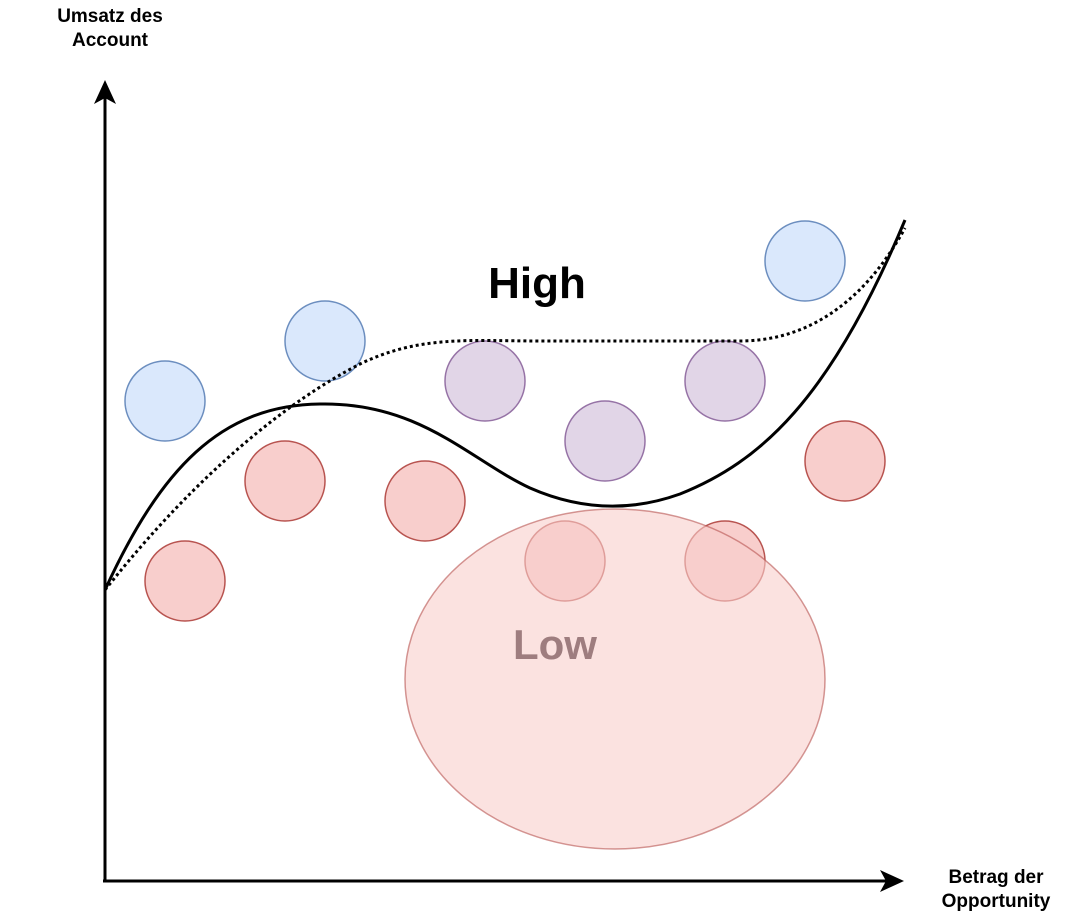  What do you see at coordinates (986, 890) in the screenshot?
I see `x-axis-label: Betrag der Opportunity` at bounding box center [986, 890].